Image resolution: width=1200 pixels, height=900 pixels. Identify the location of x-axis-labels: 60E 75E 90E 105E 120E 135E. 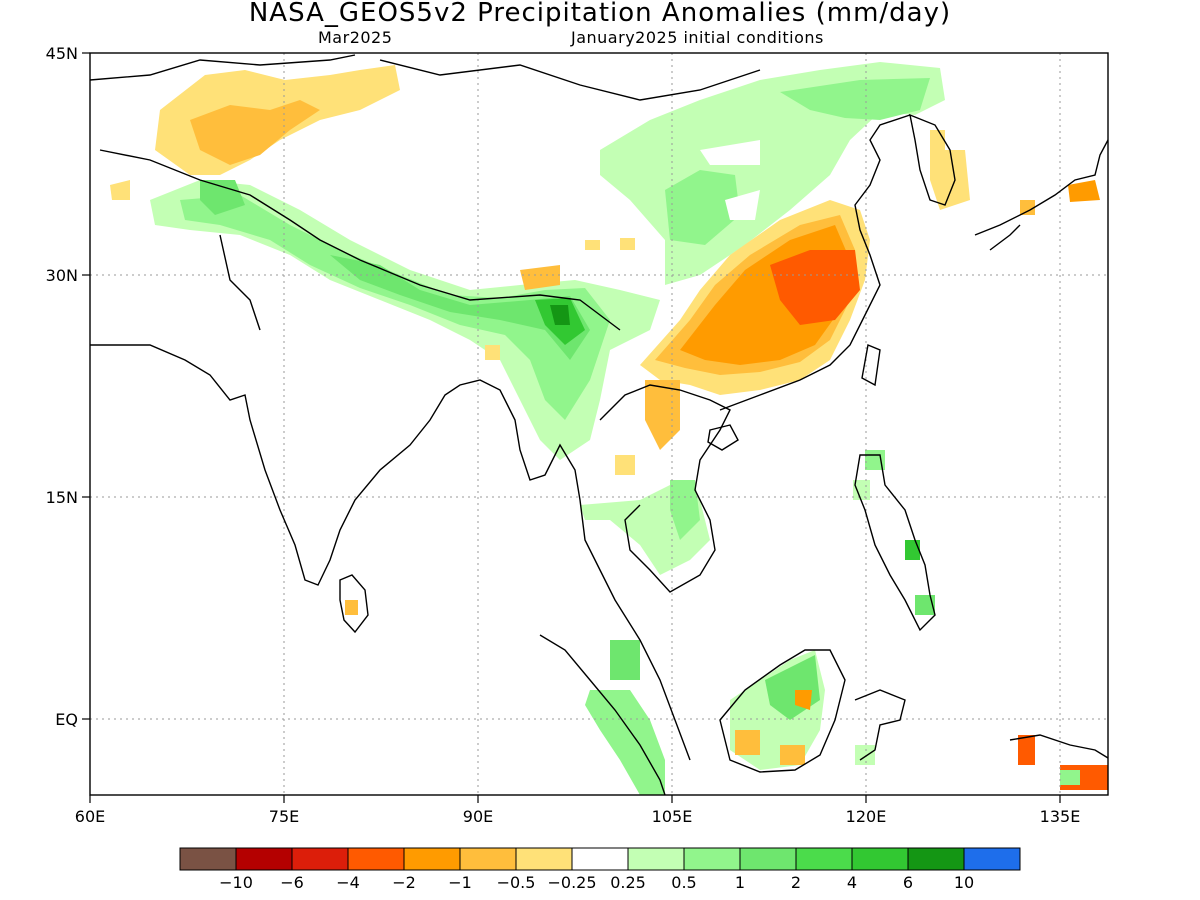
(578, 816).